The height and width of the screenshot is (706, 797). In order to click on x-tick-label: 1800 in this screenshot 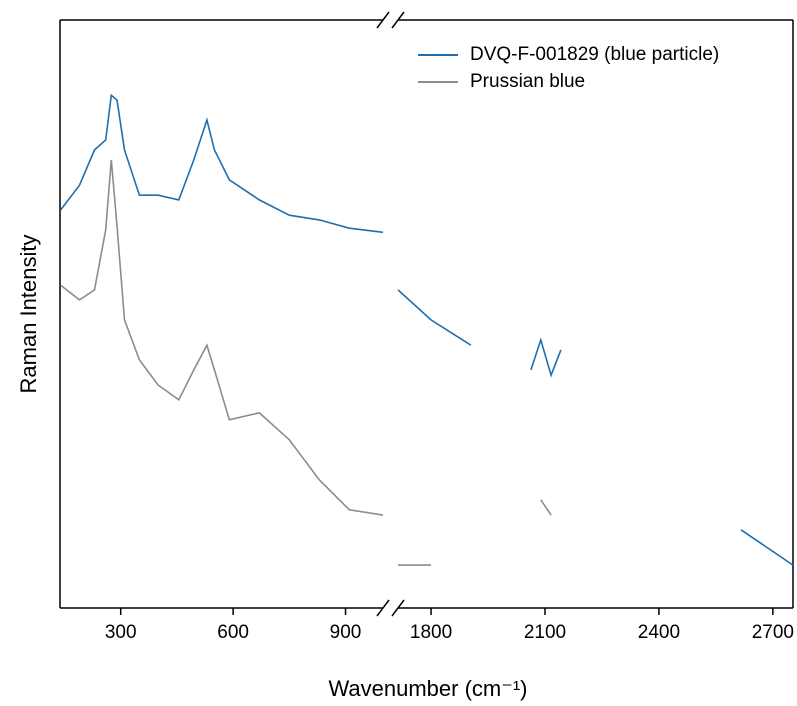, I will do `click(431, 632)`.